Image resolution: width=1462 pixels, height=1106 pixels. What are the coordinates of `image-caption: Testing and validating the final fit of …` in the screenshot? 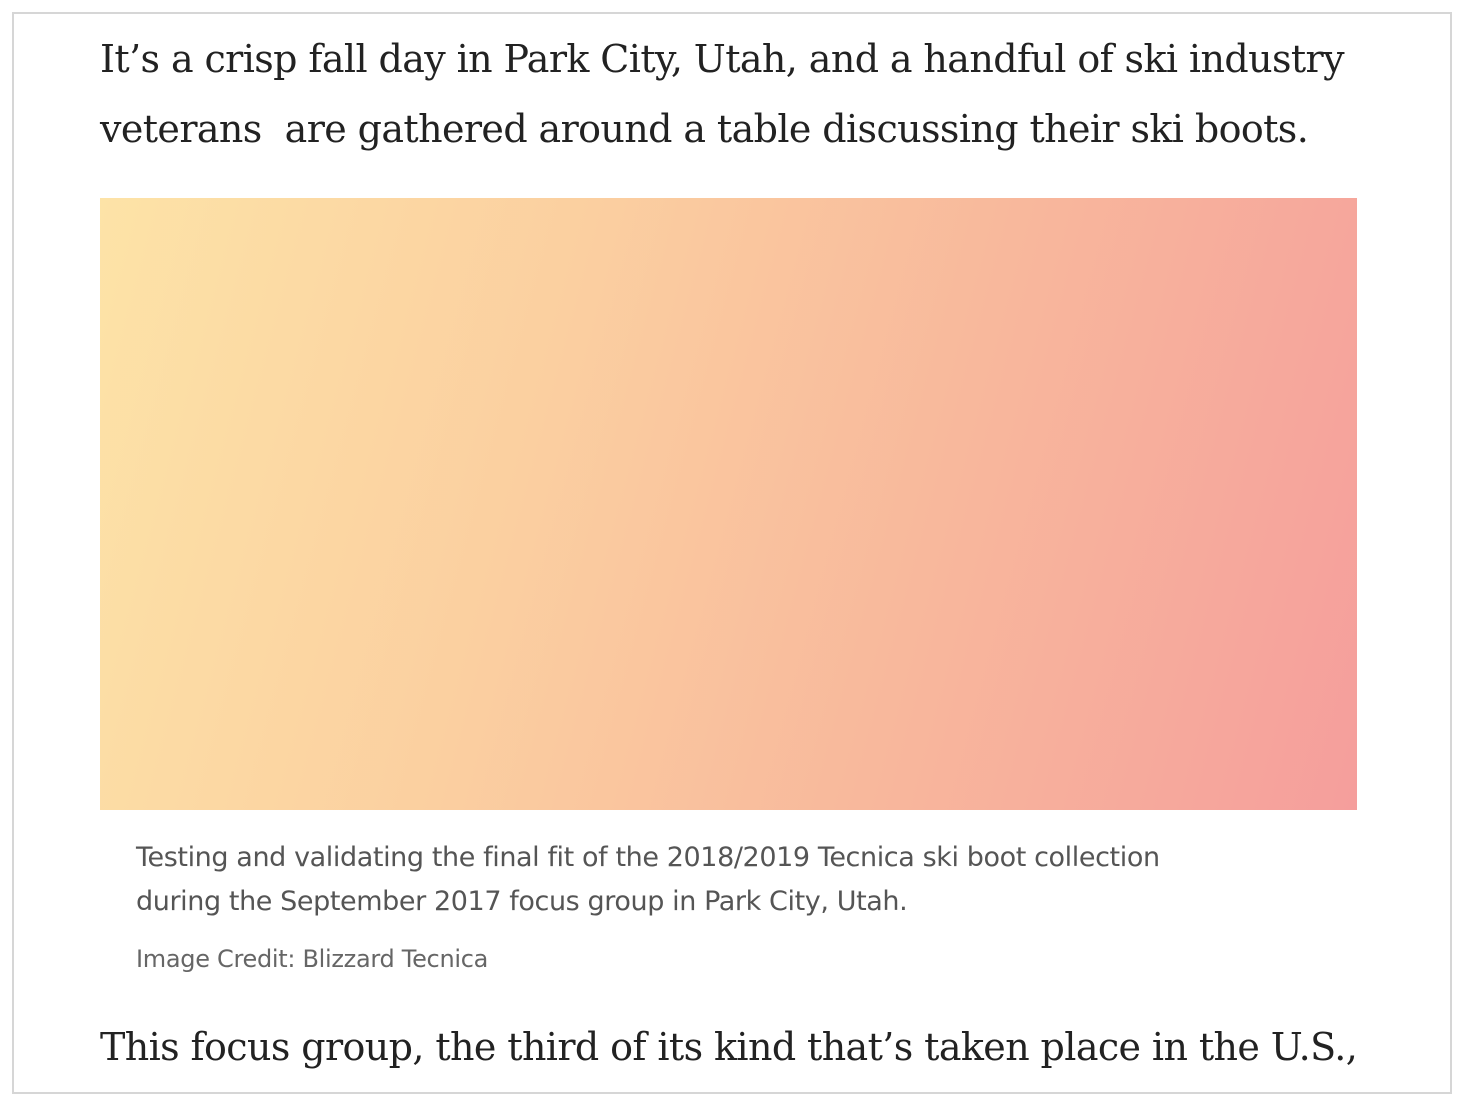 It's located at (711, 880).